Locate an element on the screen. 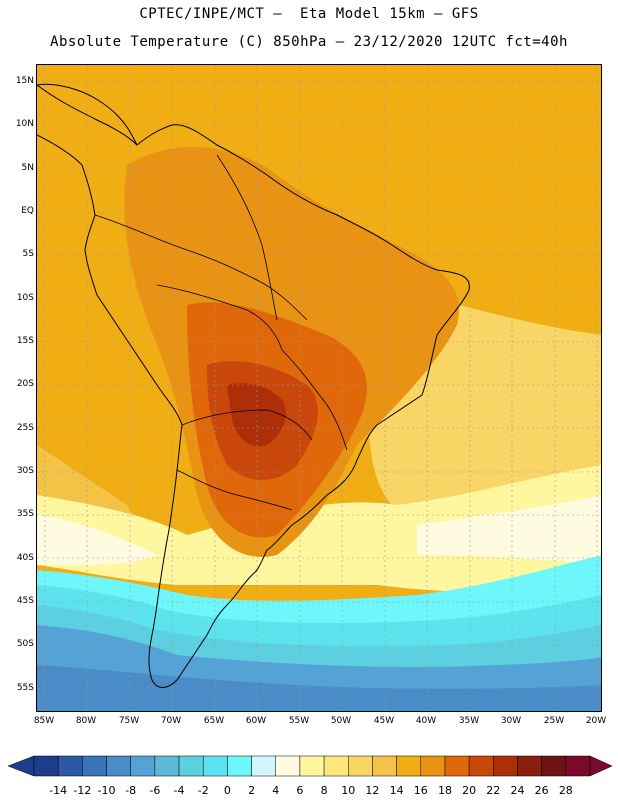  lon-label: 65W is located at coordinates (214, 721).